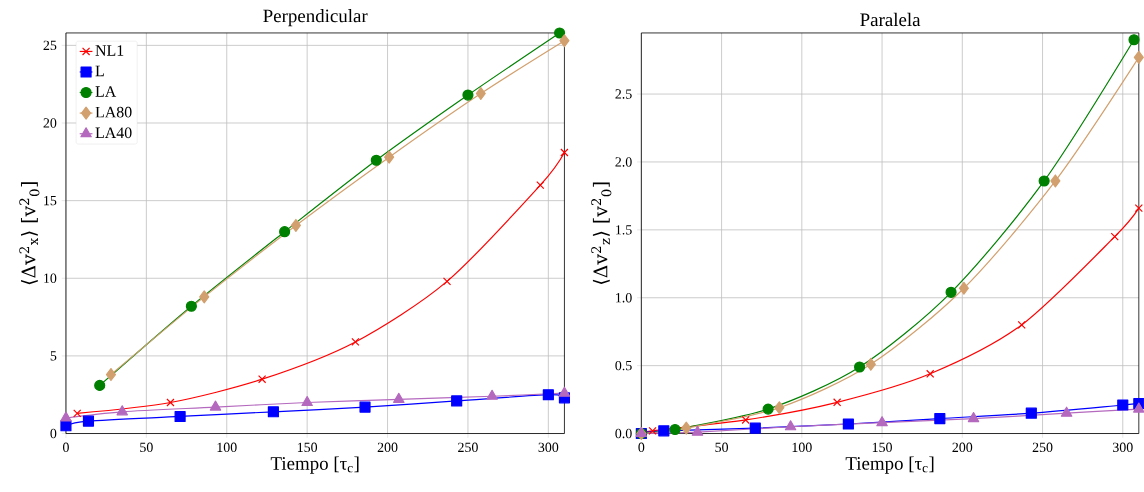 The height and width of the screenshot is (492, 1144). Describe the element at coordinates (623, 161) in the screenshot. I see `y-tick-label: 2.0` at that location.